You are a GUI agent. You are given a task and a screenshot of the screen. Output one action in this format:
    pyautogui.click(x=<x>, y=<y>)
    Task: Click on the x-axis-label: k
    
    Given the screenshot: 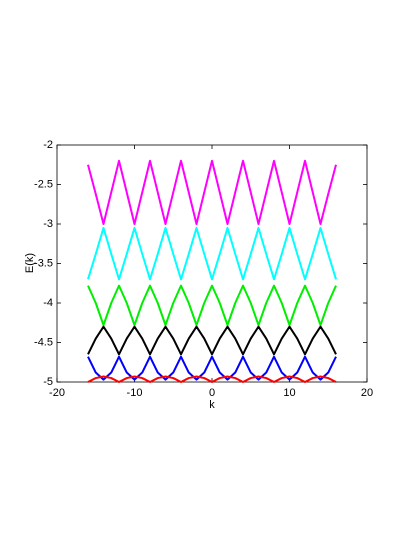 What is the action you would take?
    pyautogui.click(x=212, y=405)
    